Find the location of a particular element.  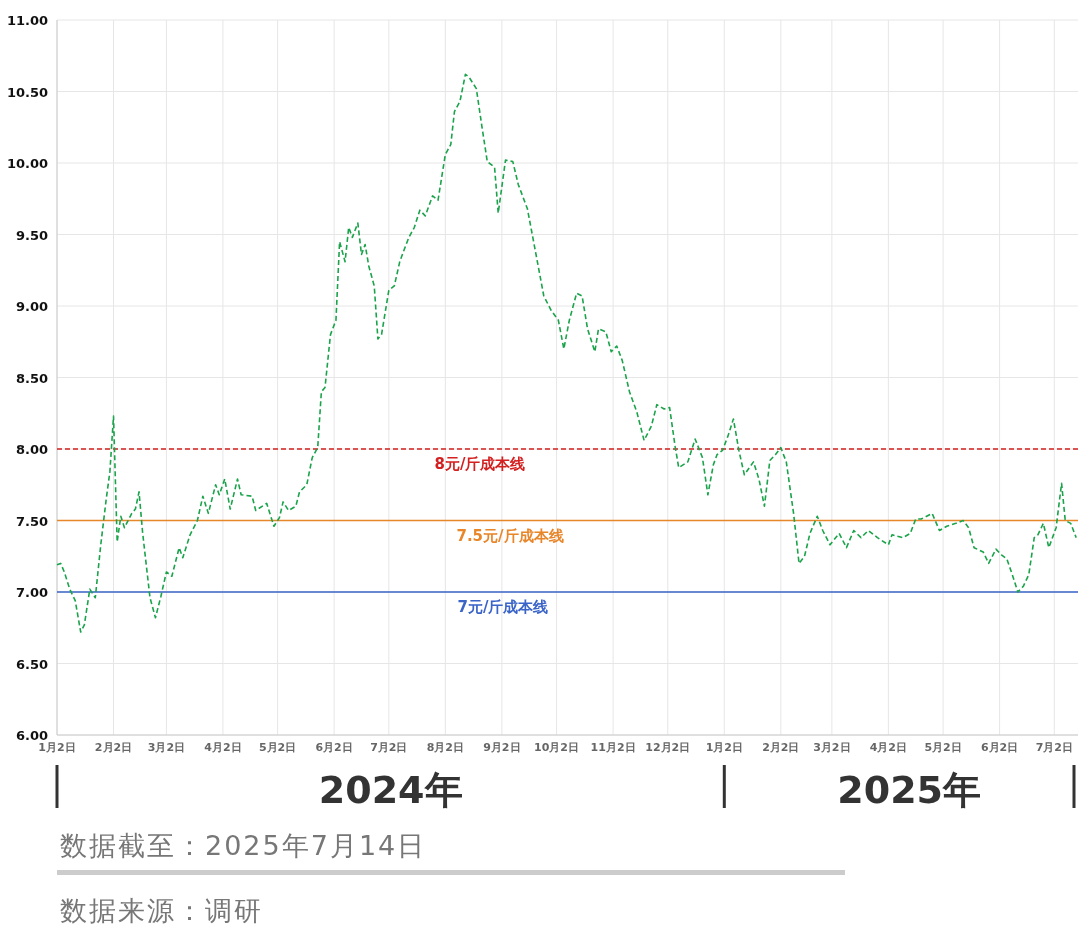

y-tick-label: 11.00 is located at coordinates (27, 20).